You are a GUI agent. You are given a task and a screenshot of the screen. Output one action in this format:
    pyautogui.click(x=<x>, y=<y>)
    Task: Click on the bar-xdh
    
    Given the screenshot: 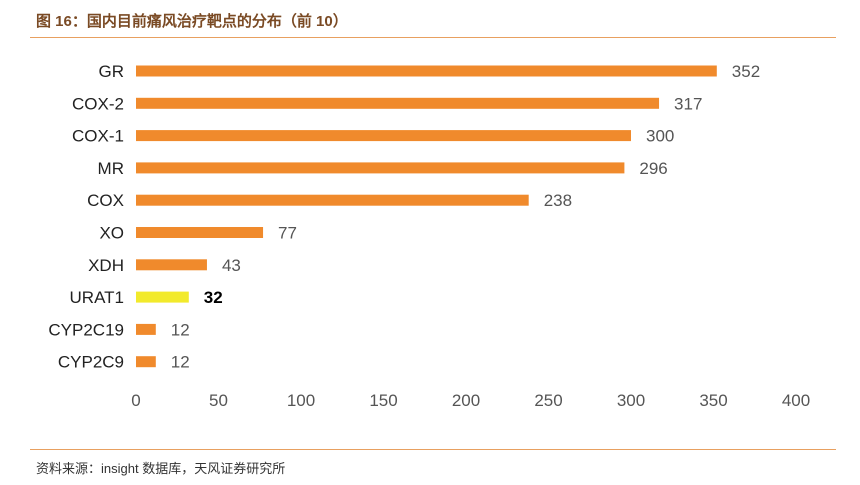 What is the action you would take?
    pyautogui.click(x=171, y=265)
    